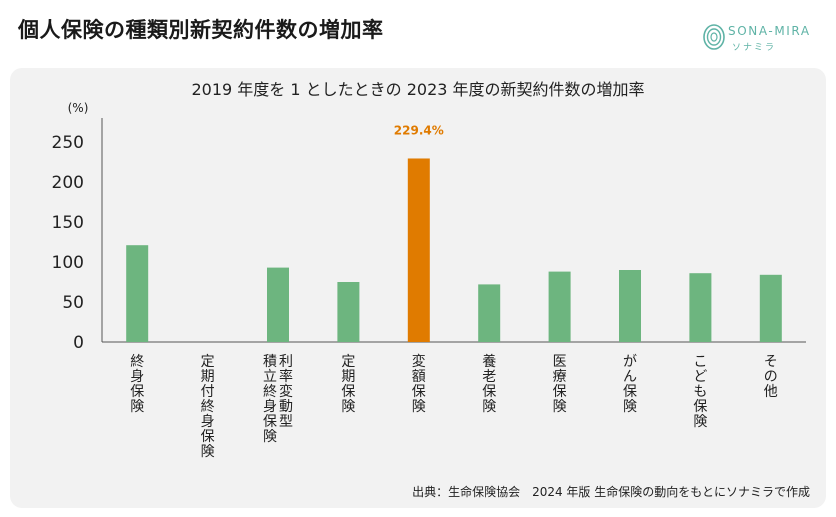 This screenshot has width=836, height=517. I want to click on y-tick-label: 50, so click(73, 303).